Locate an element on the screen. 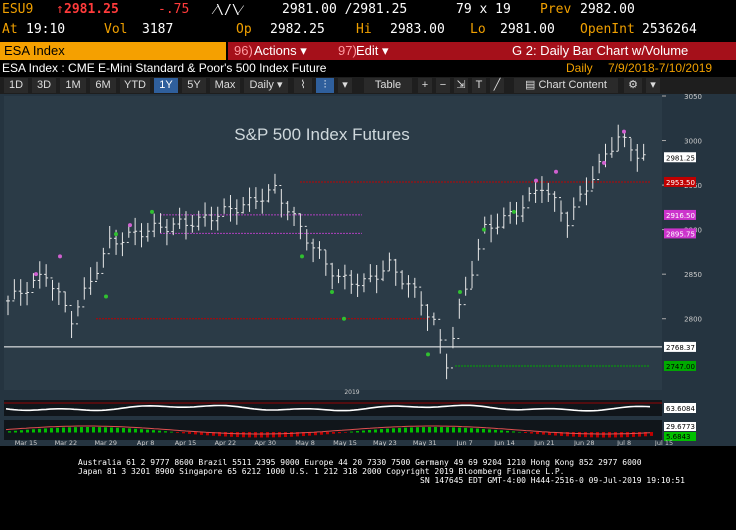 Image resolution: width=736 pixels, height=530 pixels. range-3d-button: 3D is located at coordinates (44, 85).